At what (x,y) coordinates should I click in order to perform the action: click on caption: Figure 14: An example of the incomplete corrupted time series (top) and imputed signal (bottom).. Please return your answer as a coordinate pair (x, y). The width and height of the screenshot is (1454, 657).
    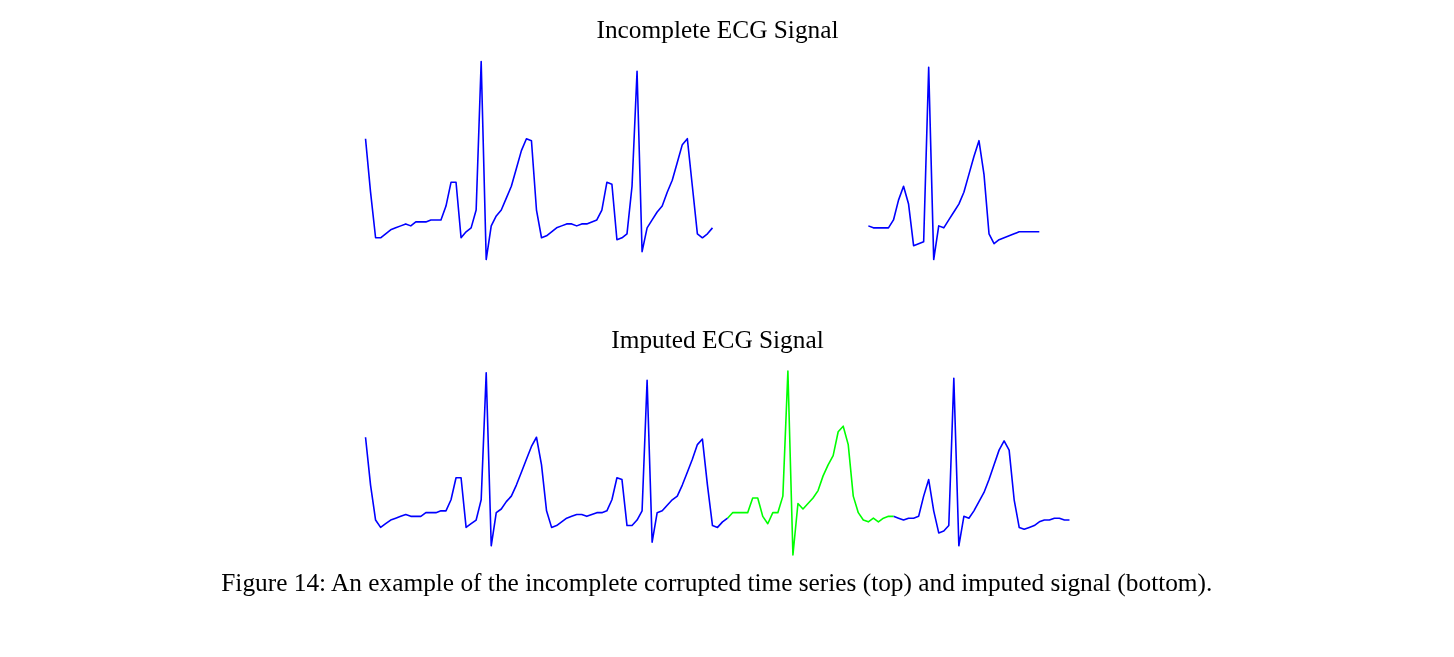
    Looking at the image, I should click on (717, 582).